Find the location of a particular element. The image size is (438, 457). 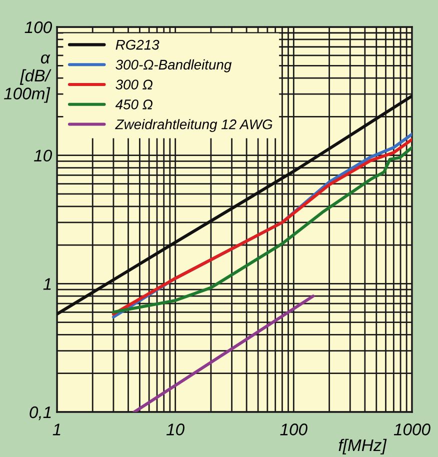

x-tick-label: 1000 is located at coordinates (412, 430).